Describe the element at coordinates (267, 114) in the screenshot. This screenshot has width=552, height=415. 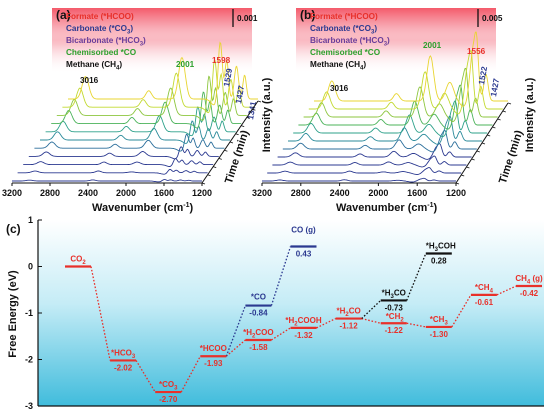
I see `y-axis-label-a: Intensity (a.u.)` at that location.